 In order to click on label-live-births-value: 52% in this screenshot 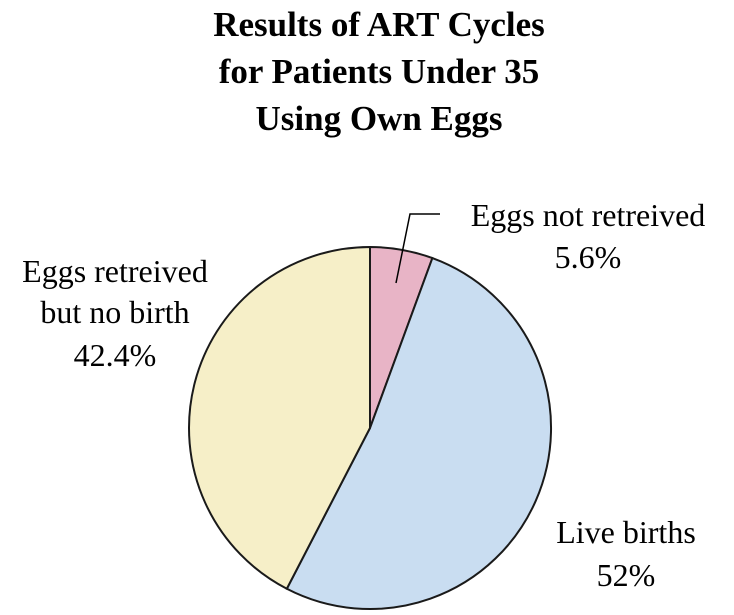, I will do `click(626, 575)`.